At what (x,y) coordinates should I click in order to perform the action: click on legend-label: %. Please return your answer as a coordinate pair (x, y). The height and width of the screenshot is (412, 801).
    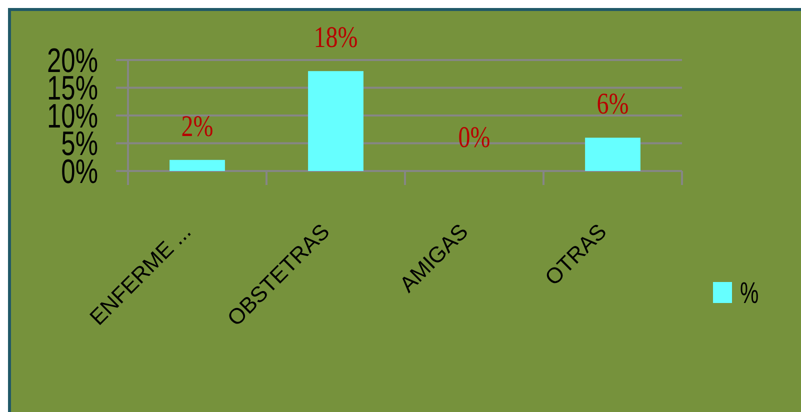
    Looking at the image, I should click on (749, 294).